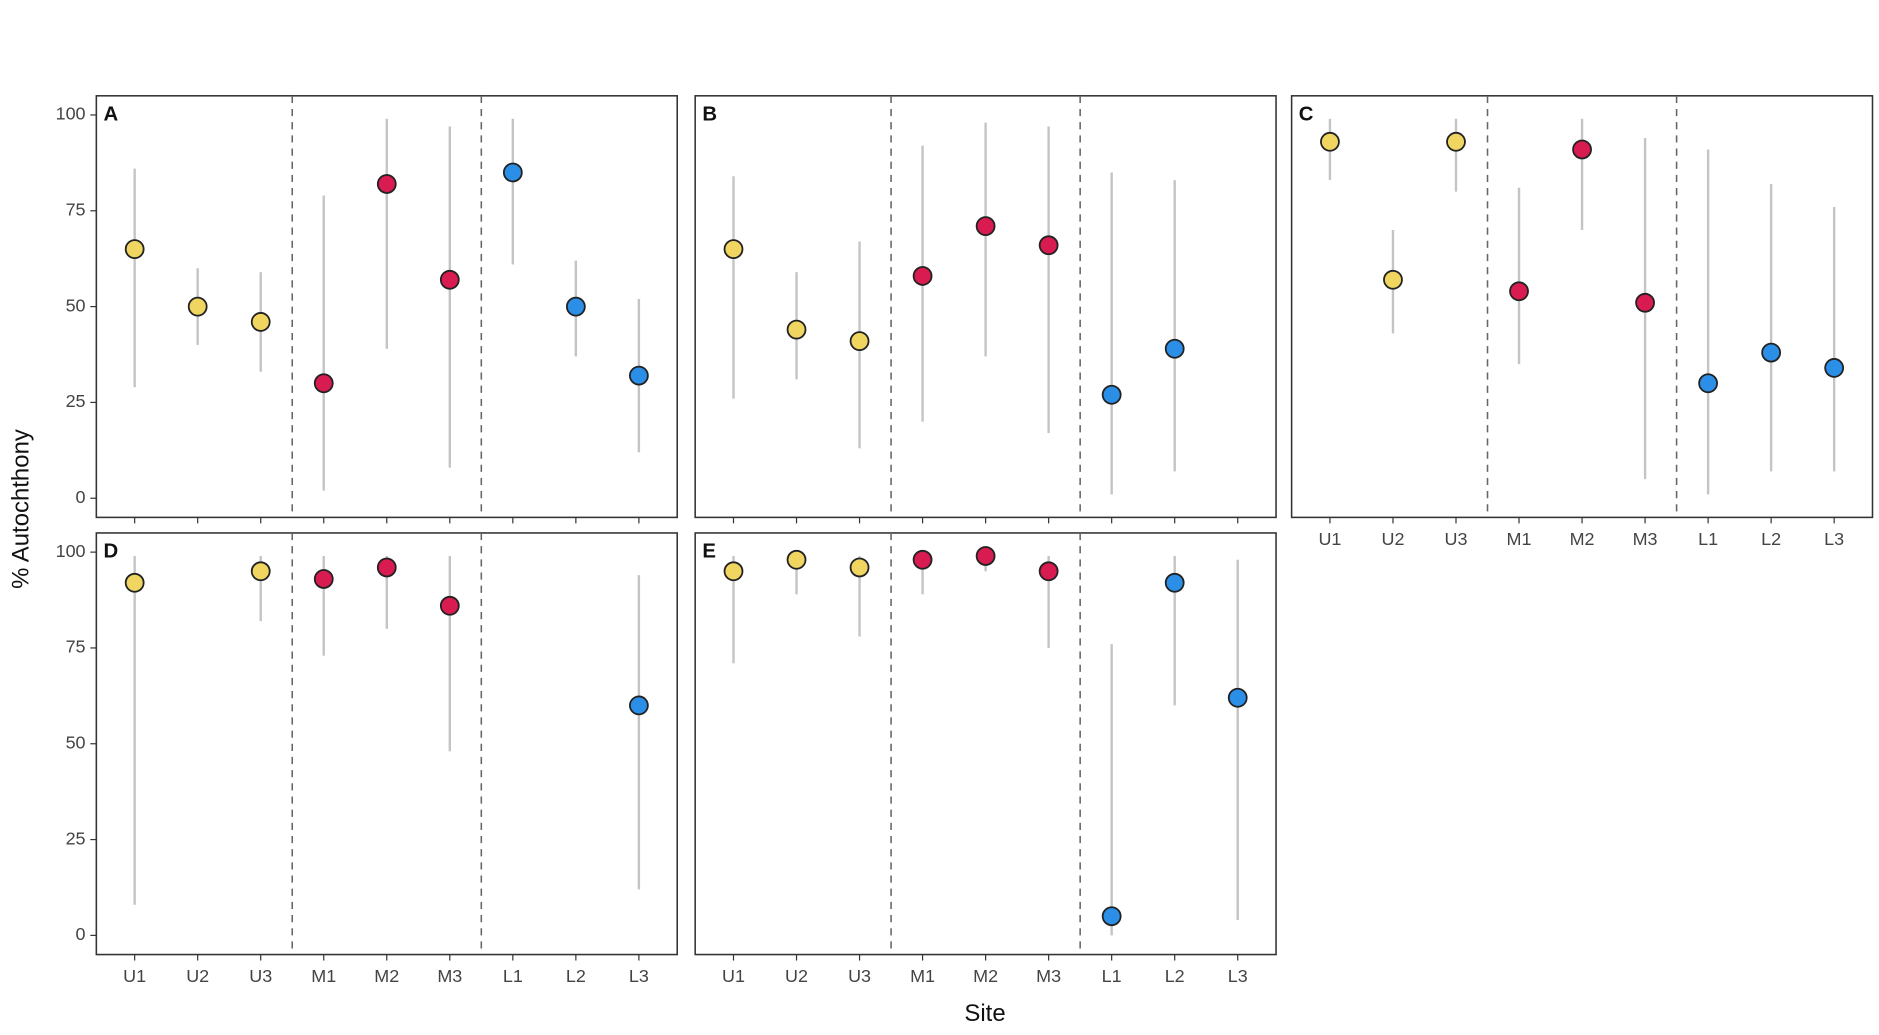 The image size is (1879, 1035). I want to click on panel-label: A, so click(111, 114).